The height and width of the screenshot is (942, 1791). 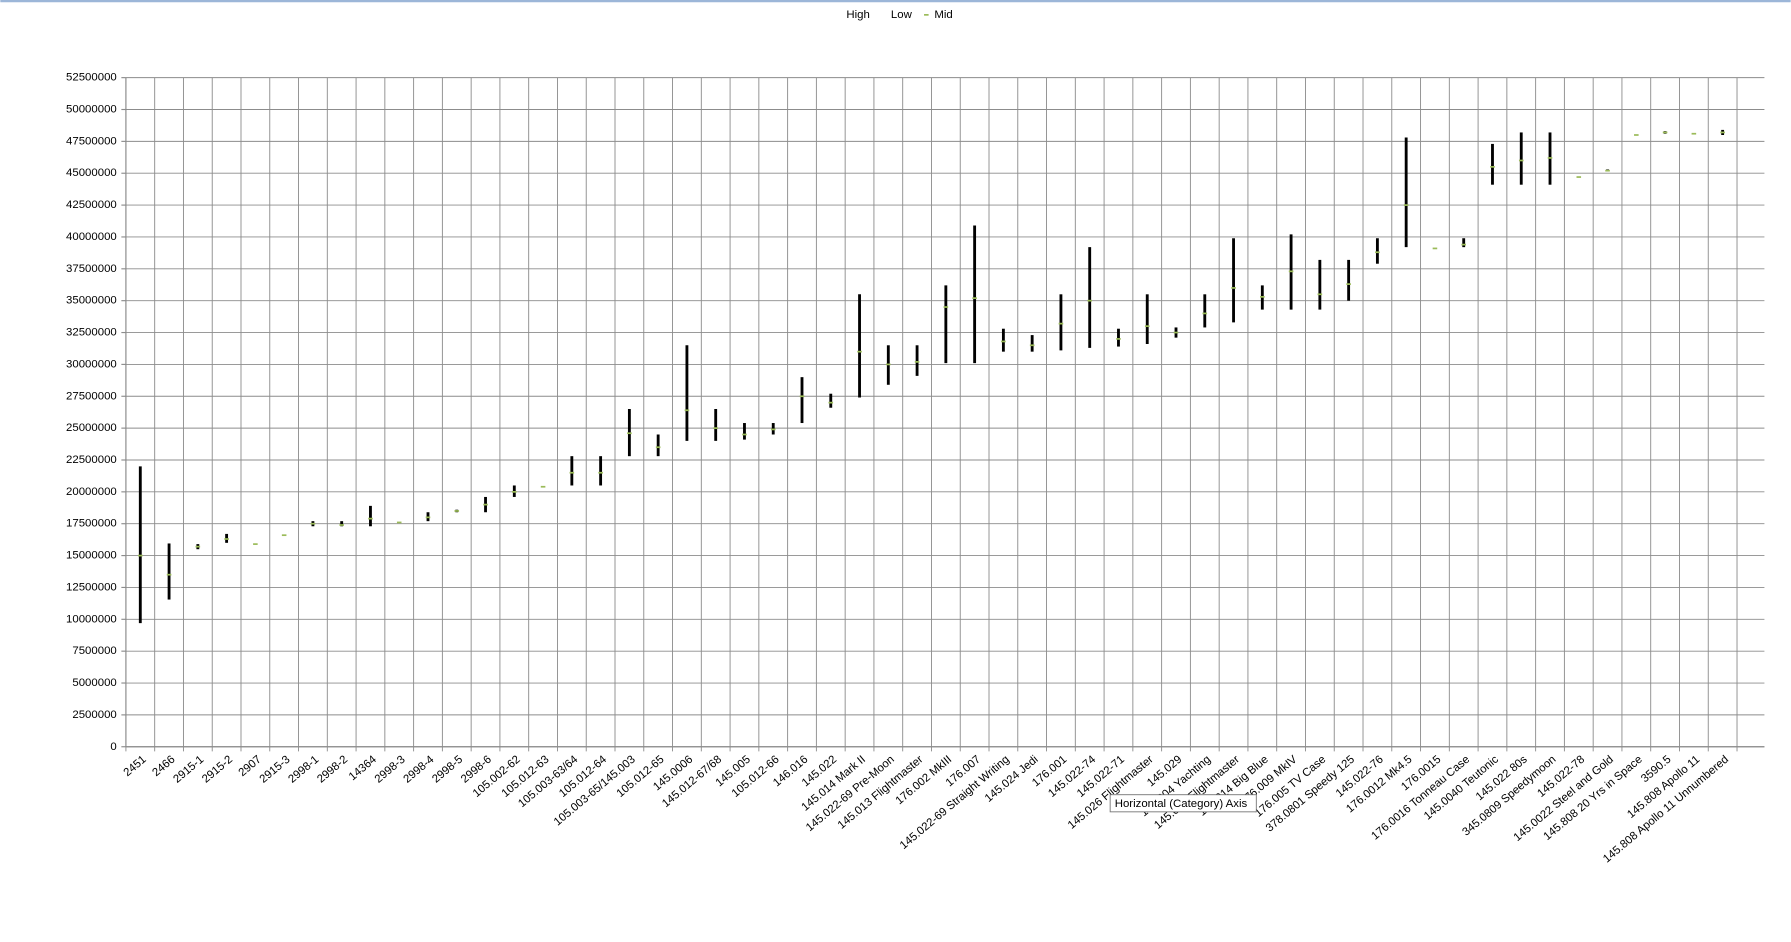 I want to click on y-tick-label: 52500000, so click(x=91, y=78).